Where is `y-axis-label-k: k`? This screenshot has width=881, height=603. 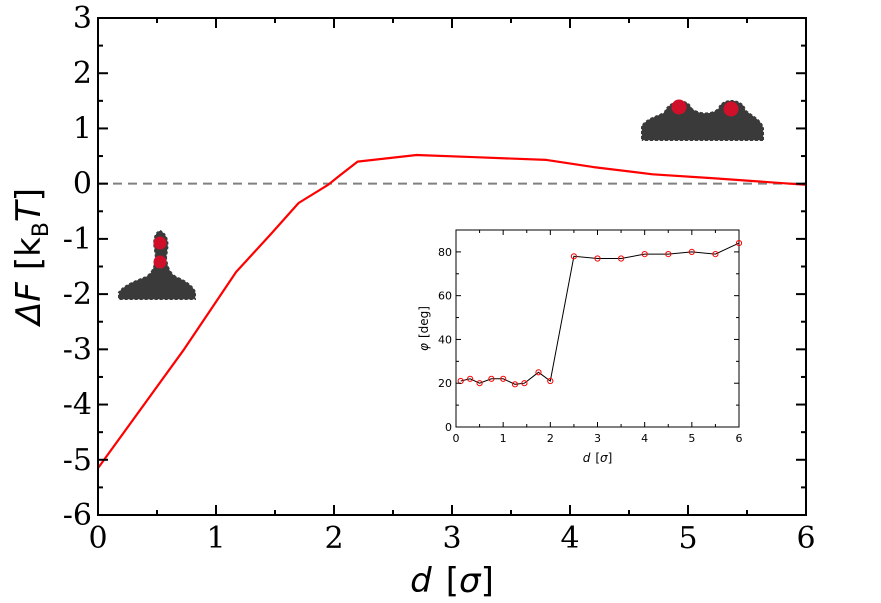 y-axis-label-k: k is located at coordinates (29, 247).